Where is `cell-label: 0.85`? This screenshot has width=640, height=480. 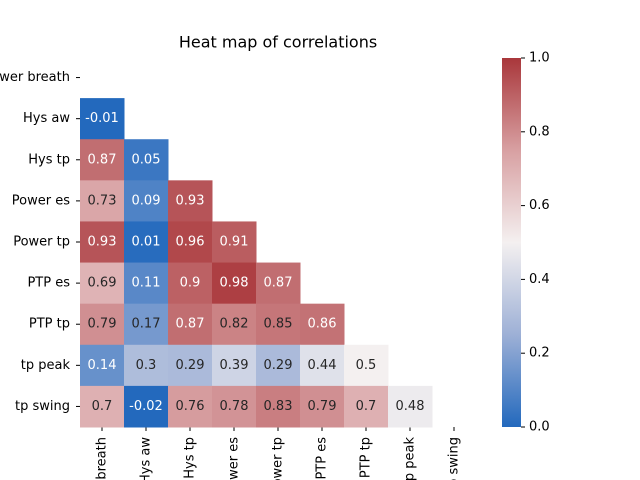 cell-label: 0.85 is located at coordinates (278, 324).